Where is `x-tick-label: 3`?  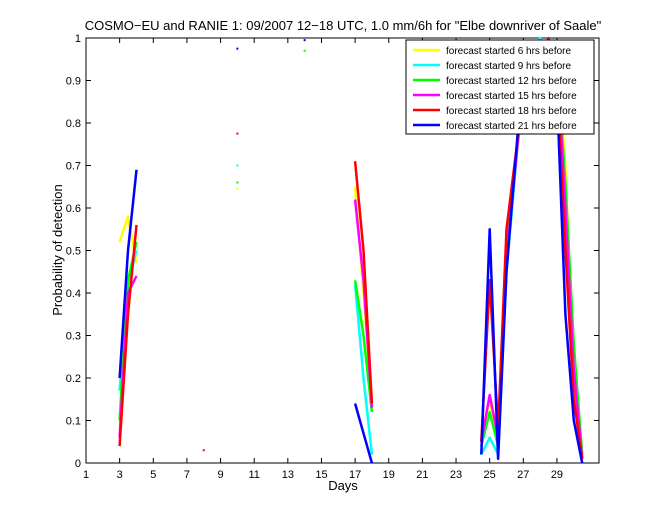 x-tick-label: 3 is located at coordinates (120, 475).